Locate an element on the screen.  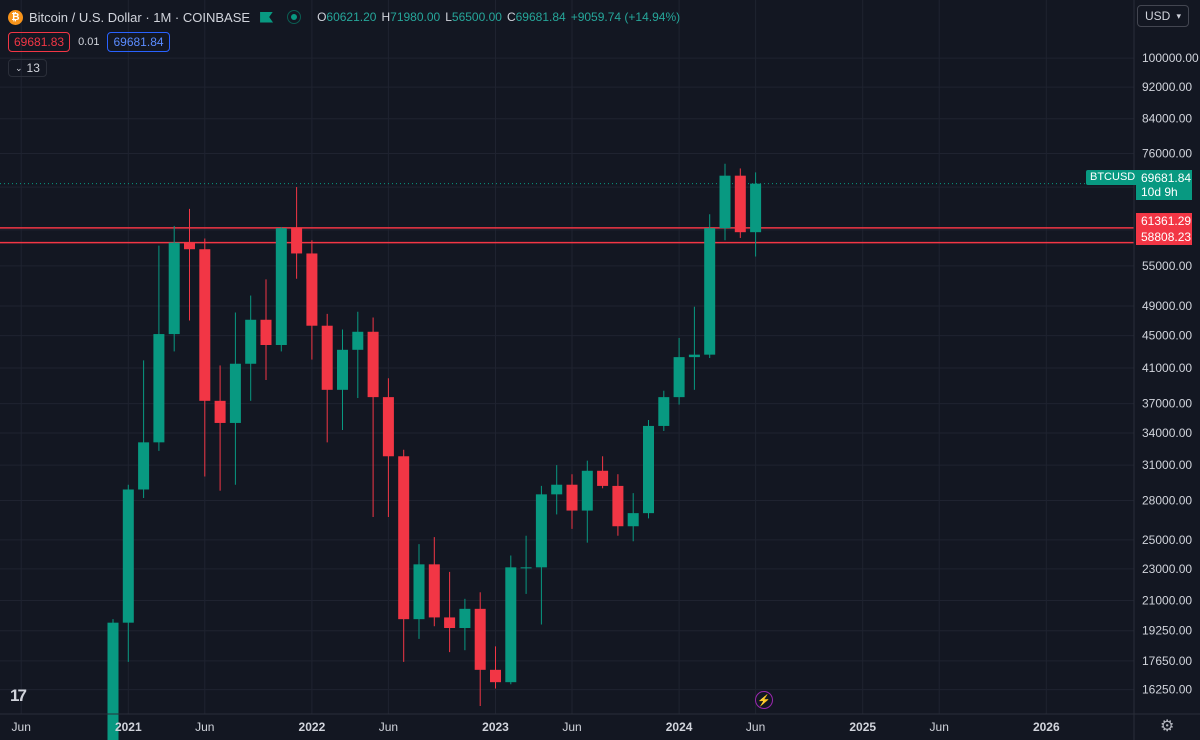
high-value: 71980.00 is located at coordinates (415, 17).